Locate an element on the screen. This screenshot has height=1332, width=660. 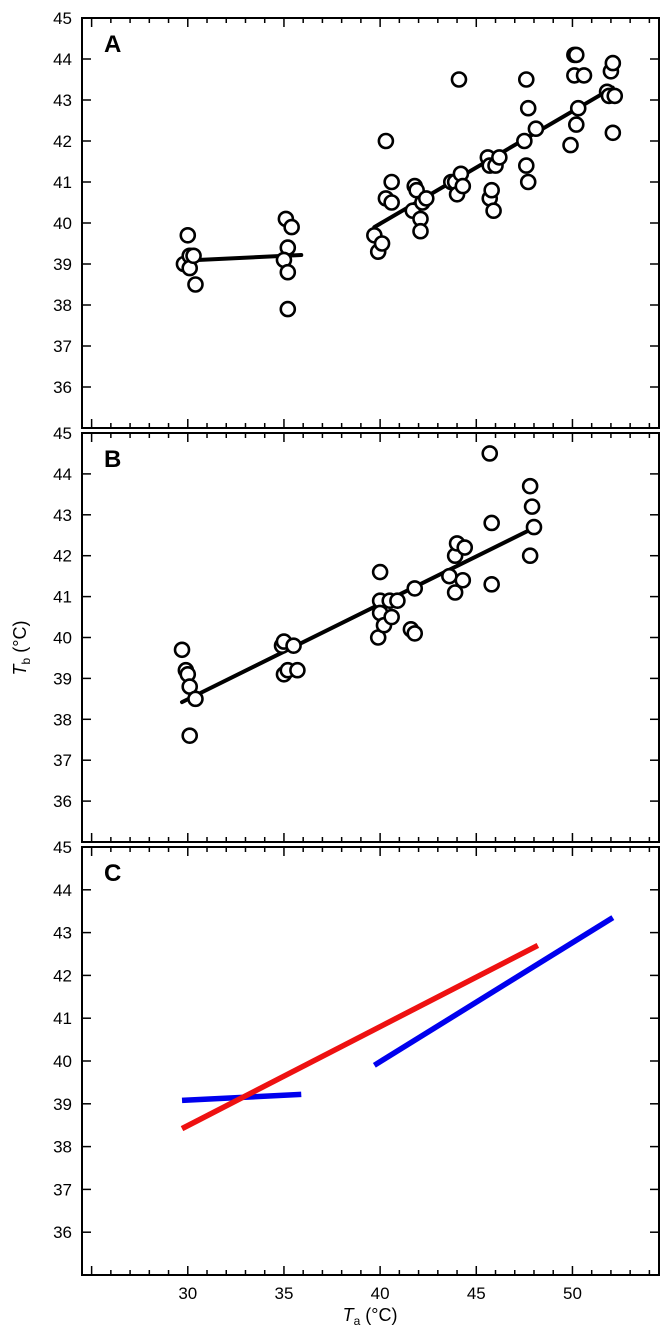
panel-a-y-tick-label: 43 is located at coordinates (62, 100).